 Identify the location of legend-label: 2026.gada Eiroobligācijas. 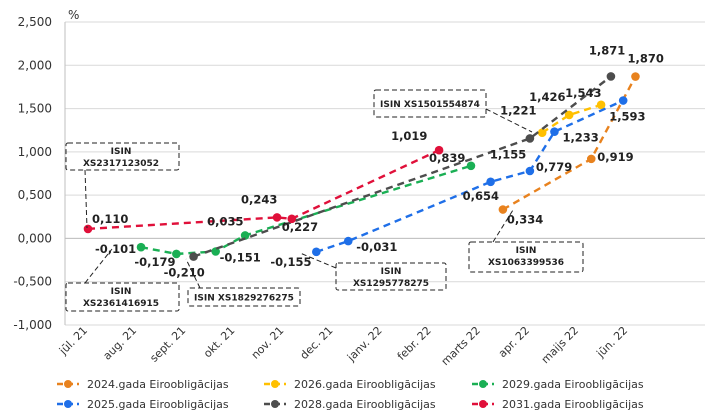
(365, 384).